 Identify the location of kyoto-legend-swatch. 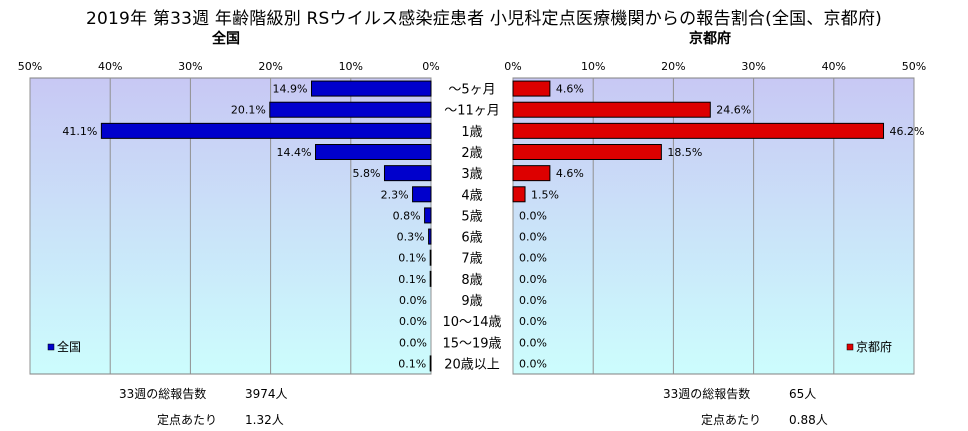
(850, 347).